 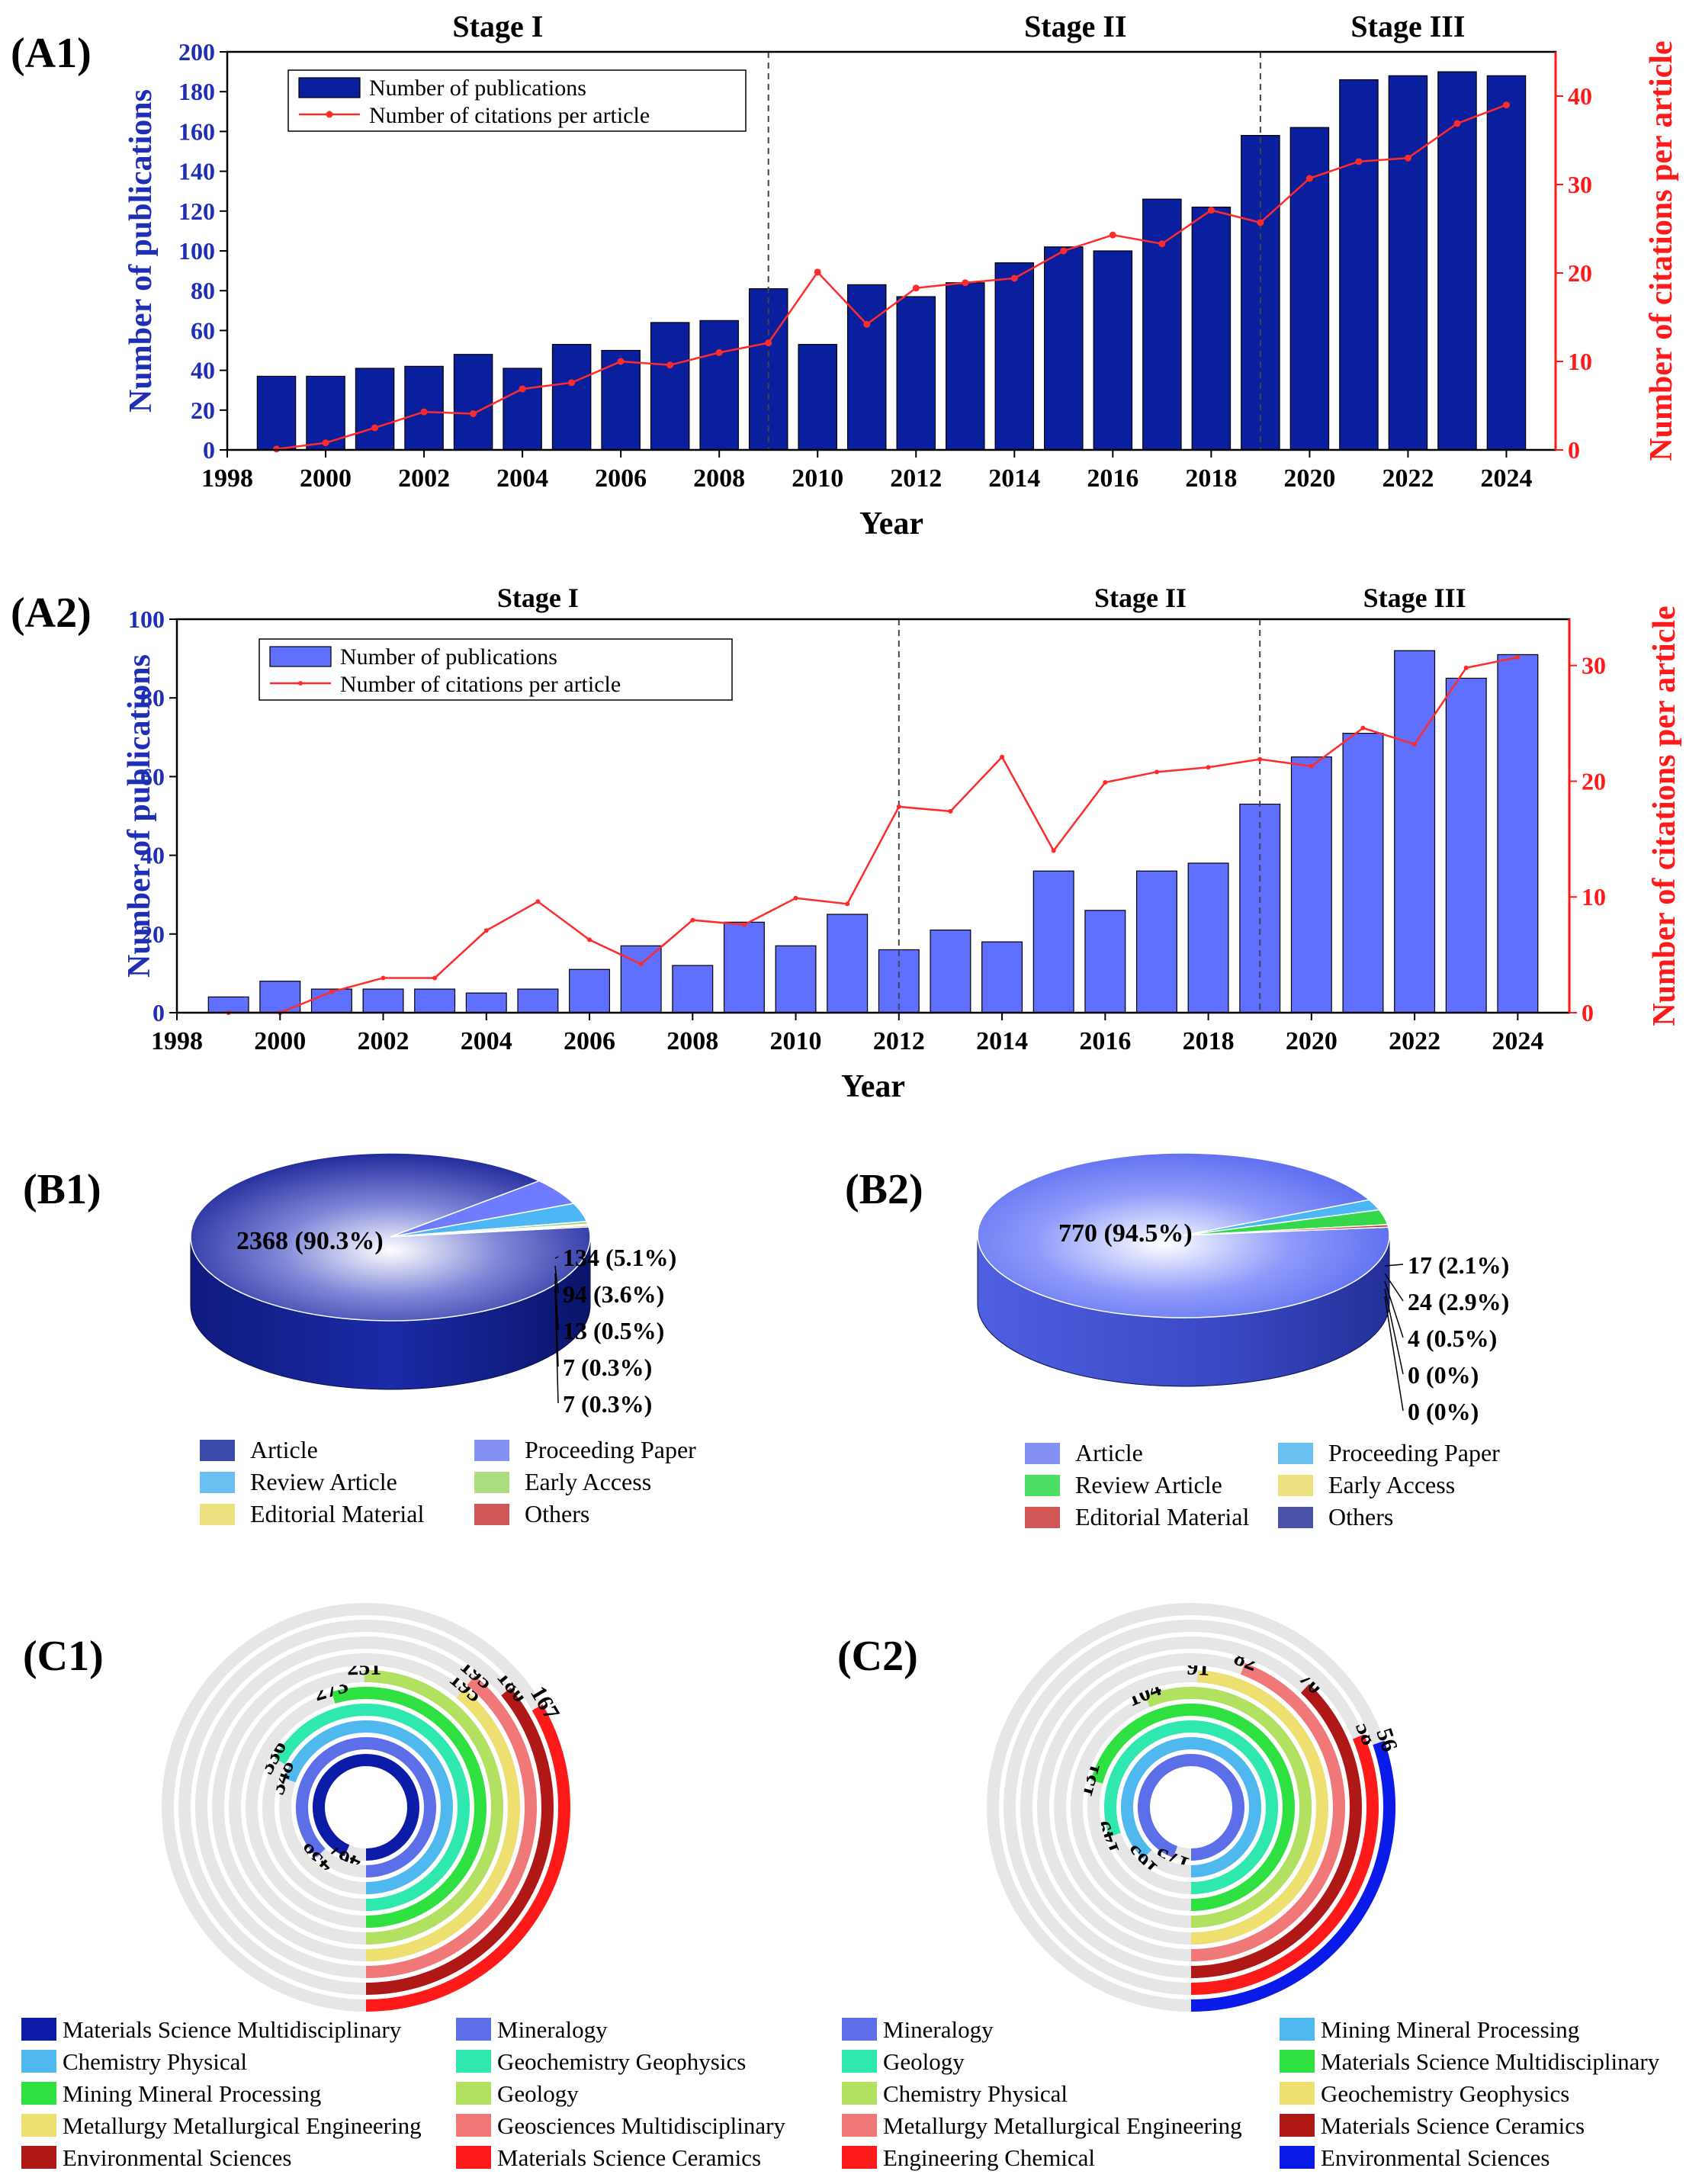 What do you see at coordinates (331, 991) in the screenshot?
I see `citation-point-2001` at bounding box center [331, 991].